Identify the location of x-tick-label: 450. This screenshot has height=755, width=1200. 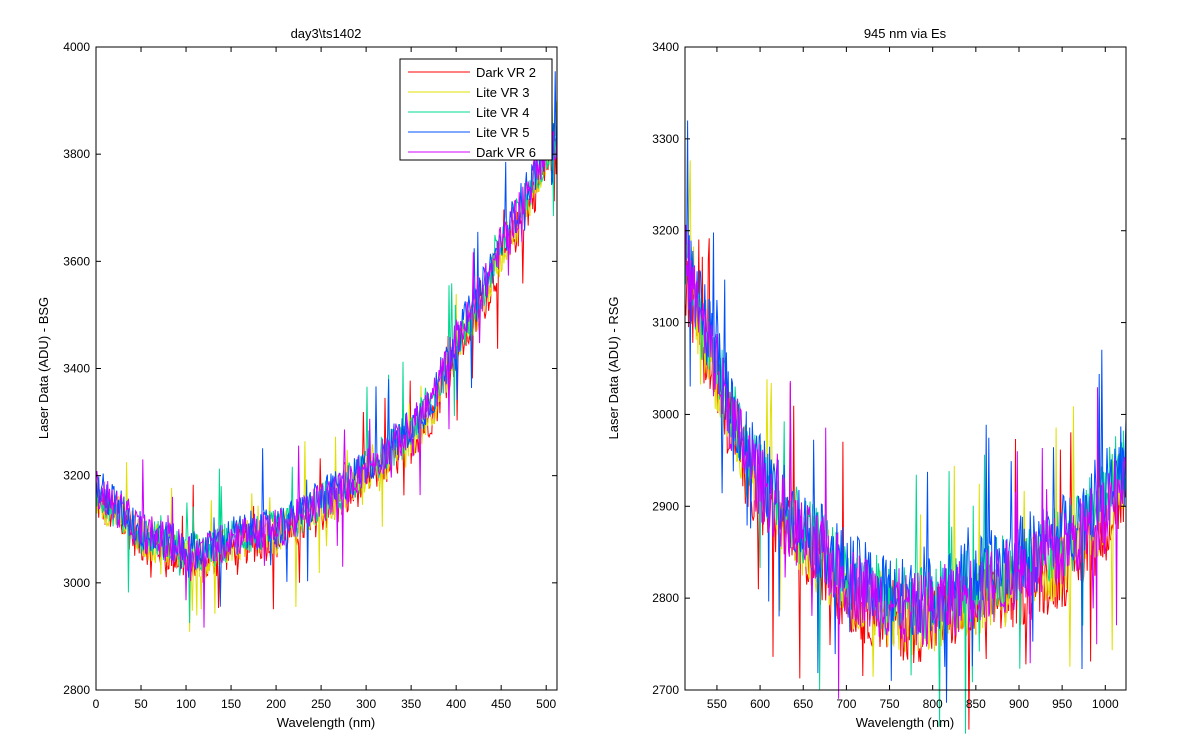
(501, 704).